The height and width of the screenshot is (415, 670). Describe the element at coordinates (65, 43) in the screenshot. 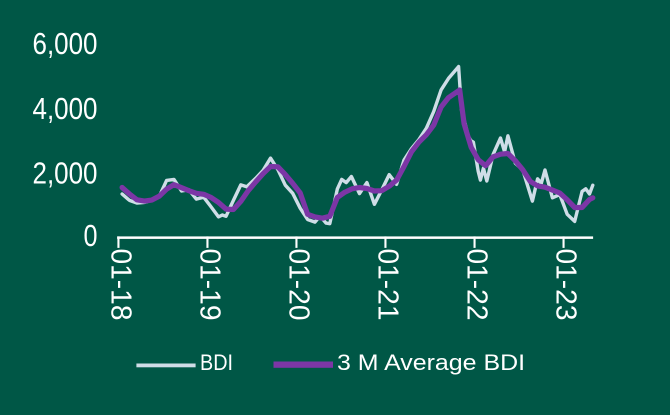

I see `svg-text: 6,000` at that location.